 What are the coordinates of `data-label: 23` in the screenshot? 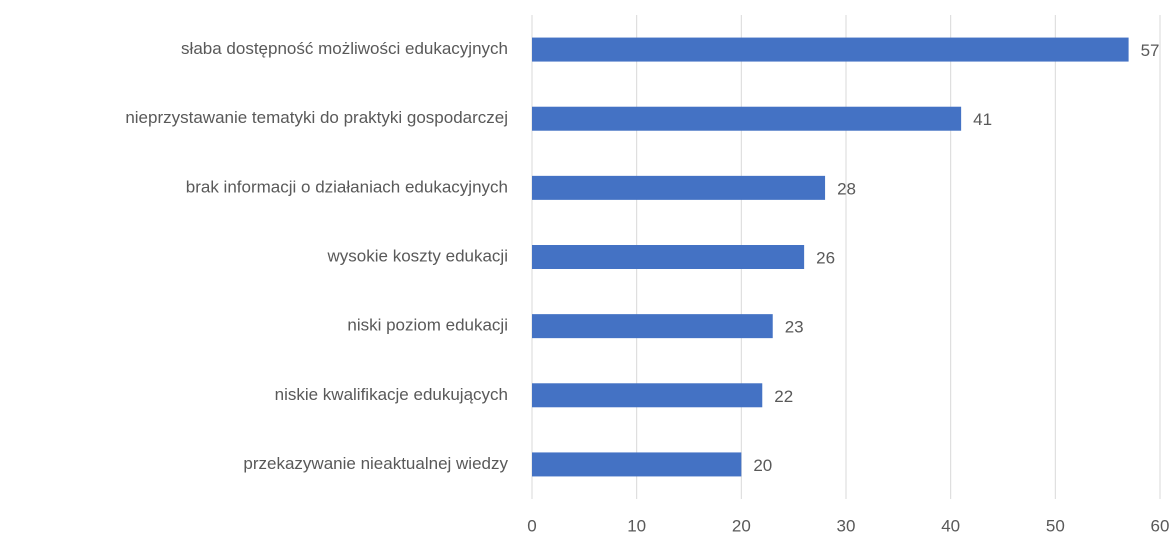 It's located at (794, 327).